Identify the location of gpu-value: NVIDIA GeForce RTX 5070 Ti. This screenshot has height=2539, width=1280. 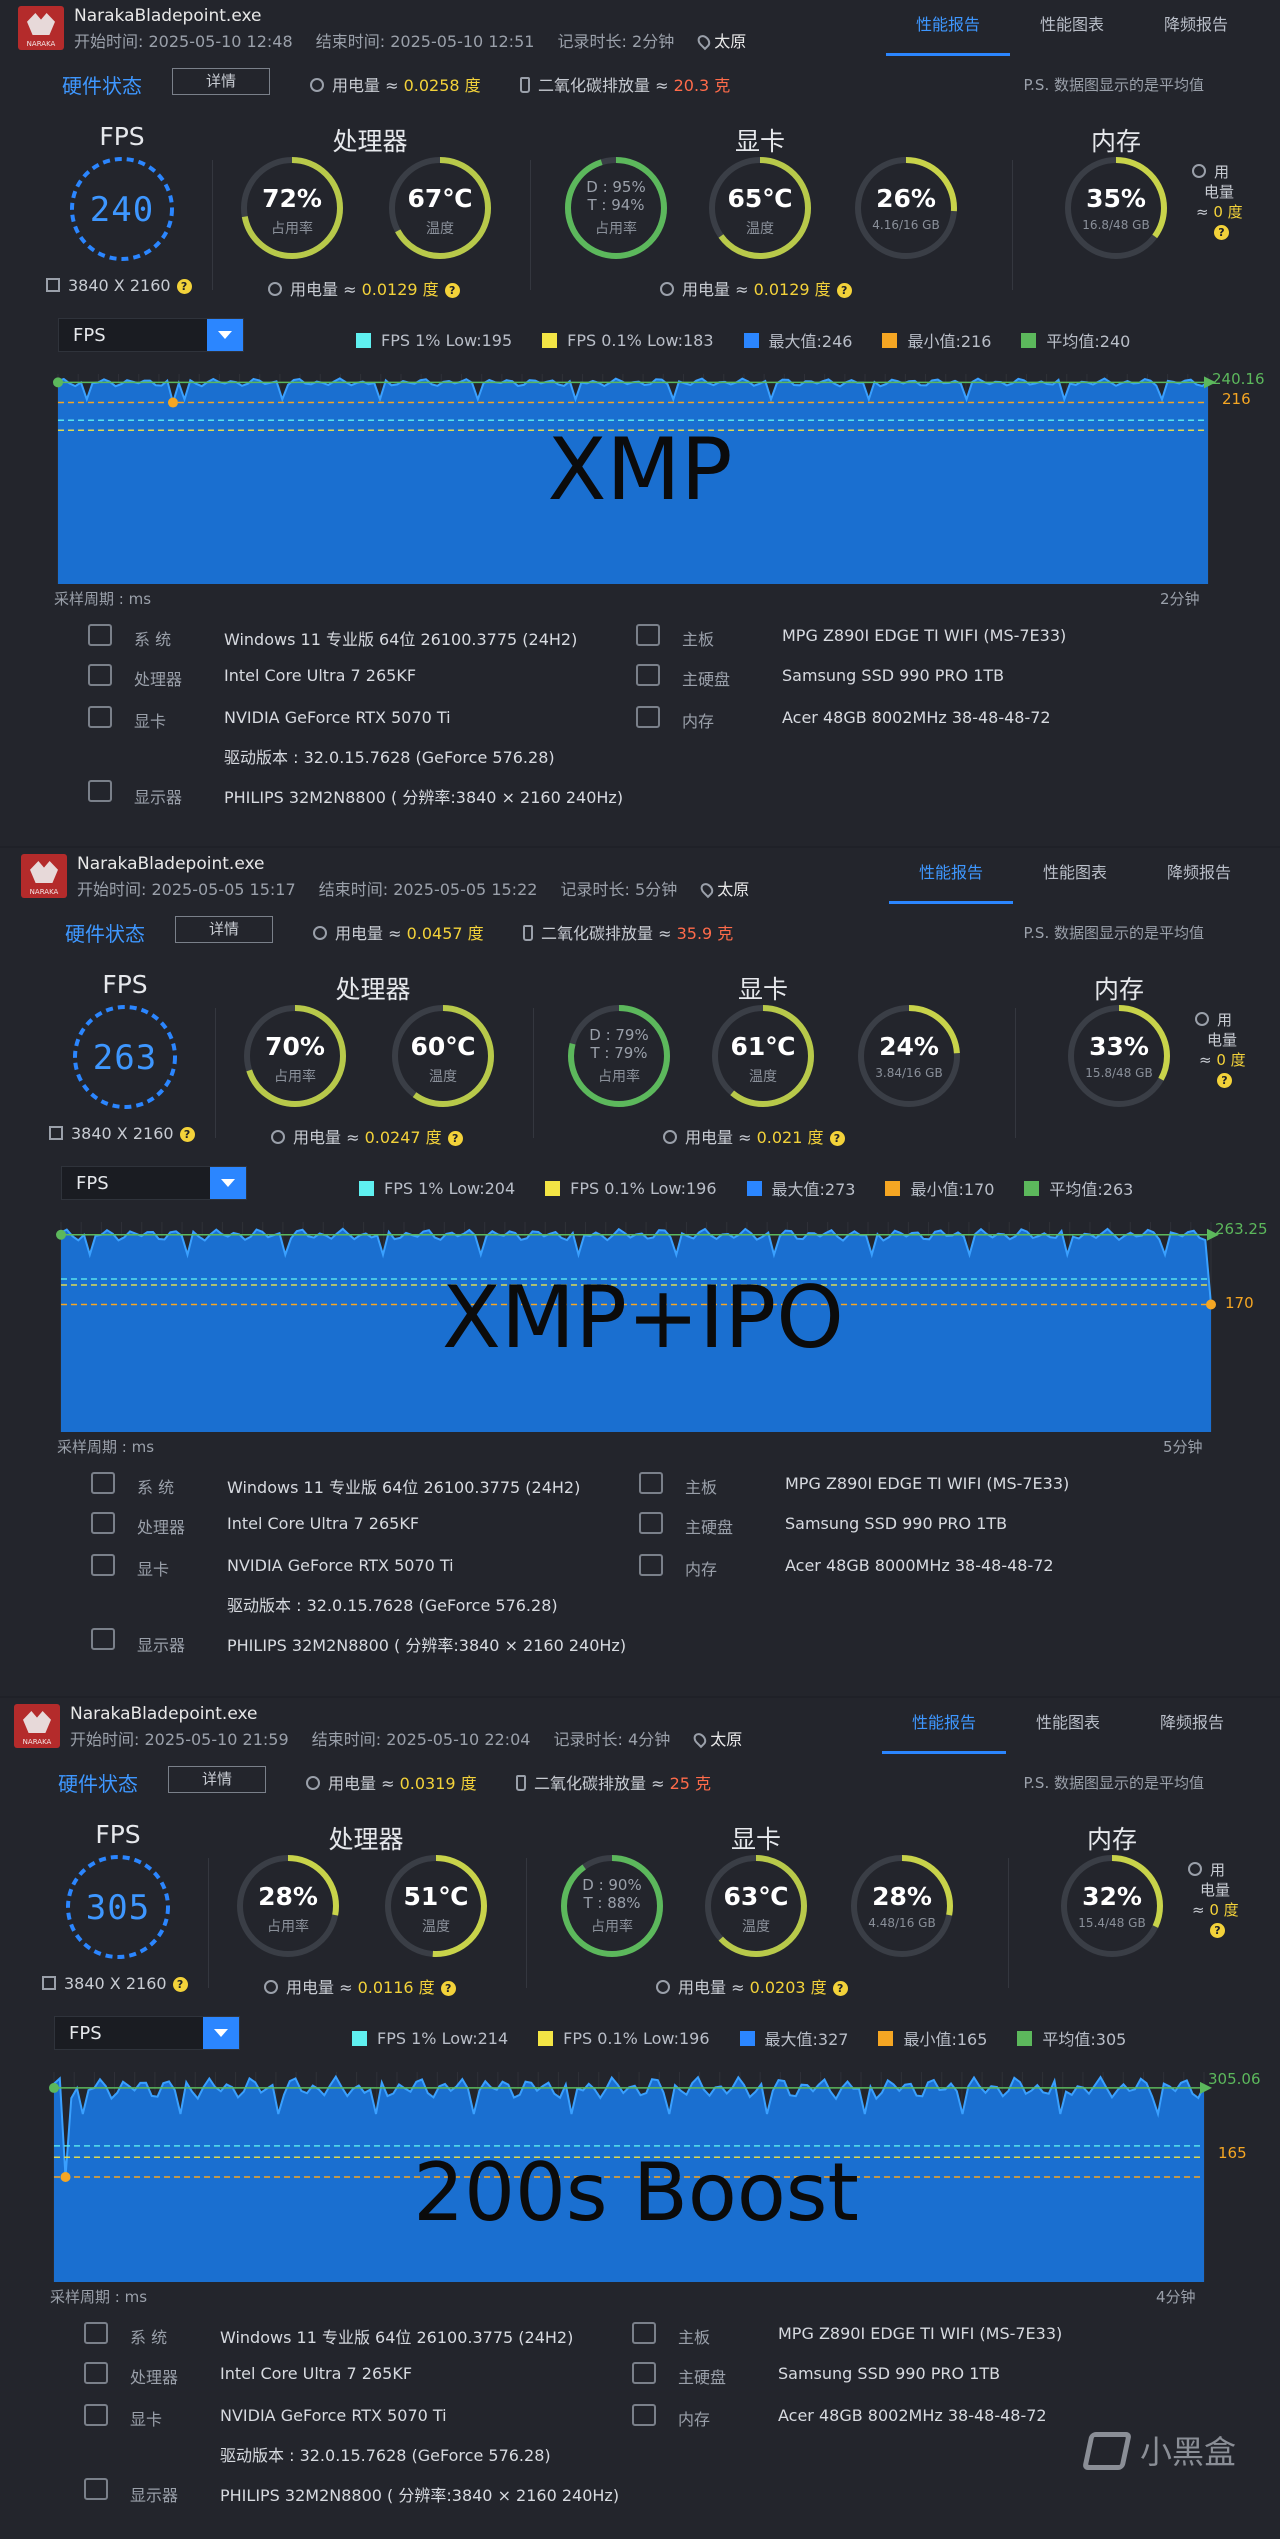
(337, 717).